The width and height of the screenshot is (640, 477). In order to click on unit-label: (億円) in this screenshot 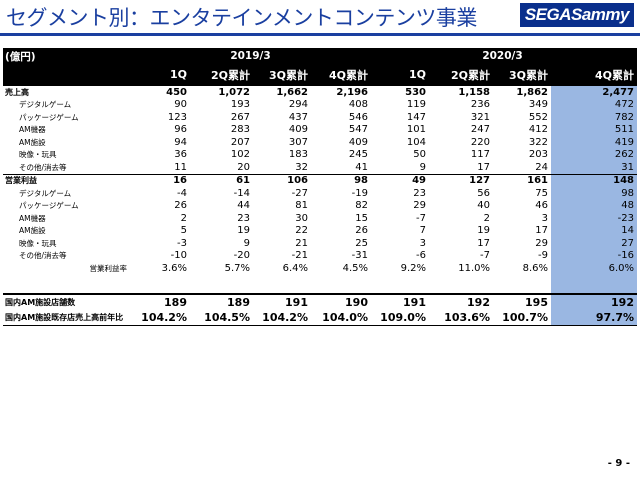, I will do `click(68, 56)`.